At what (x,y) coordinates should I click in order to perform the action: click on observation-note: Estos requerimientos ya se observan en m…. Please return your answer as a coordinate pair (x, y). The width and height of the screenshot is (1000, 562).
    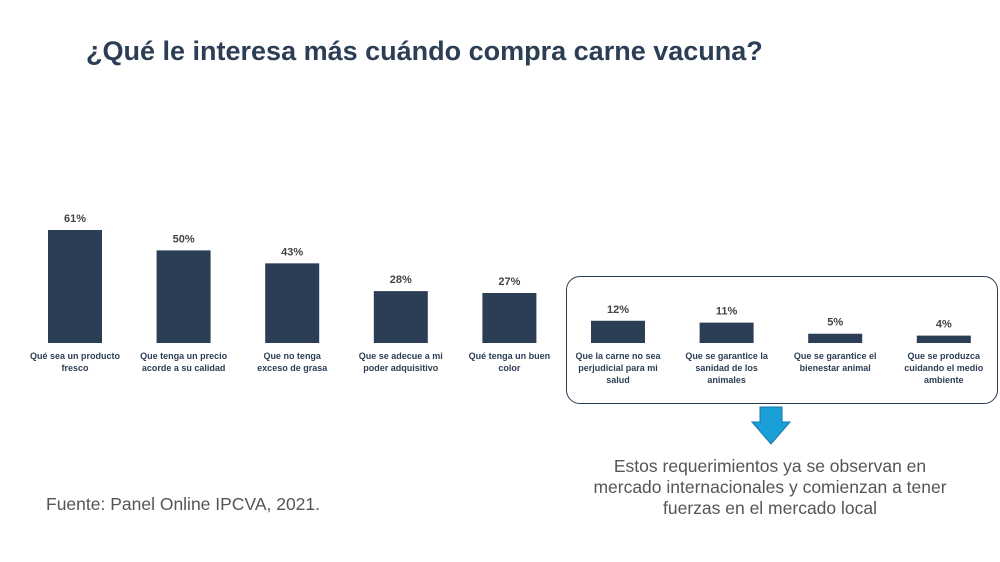
    Looking at the image, I should click on (760, 487).